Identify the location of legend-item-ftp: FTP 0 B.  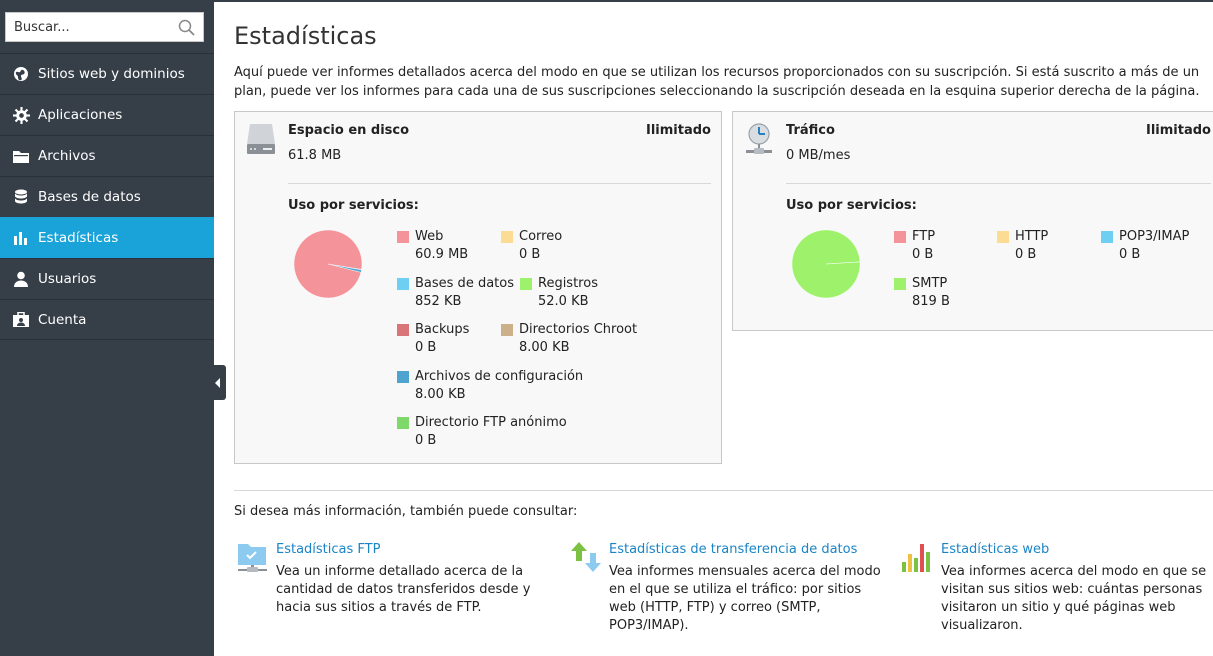
(914, 246).